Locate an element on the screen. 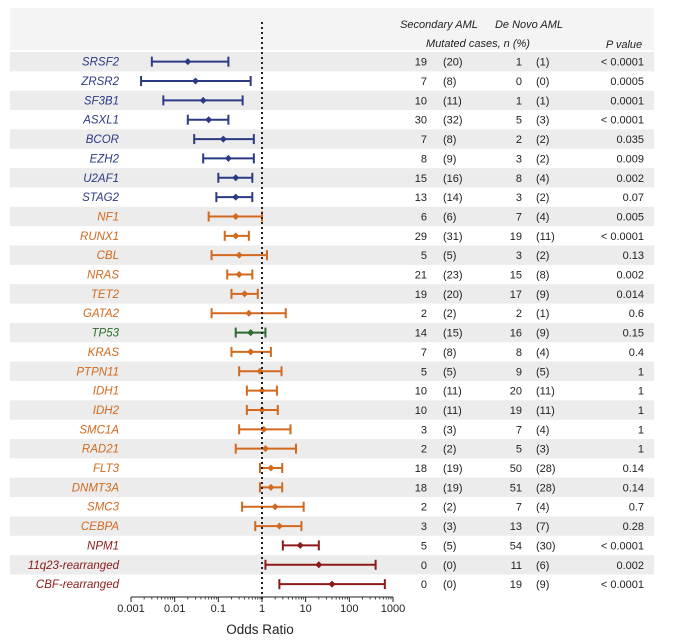 The height and width of the screenshot is (644, 675). secondary-count: 10 is located at coordinates (421, 392).